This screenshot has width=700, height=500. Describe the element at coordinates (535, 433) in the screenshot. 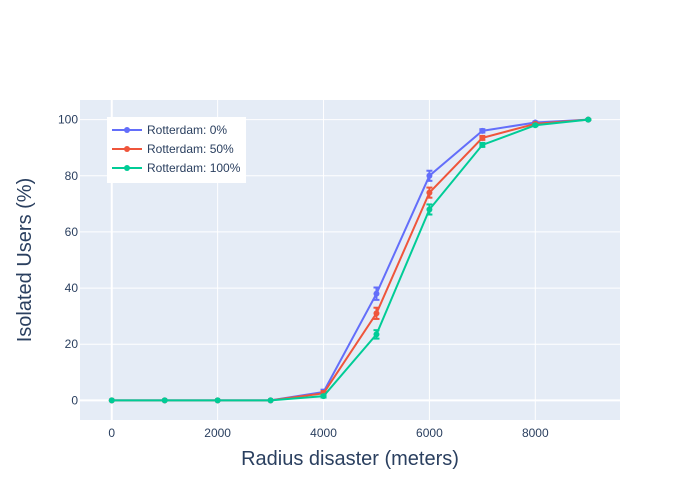

I see `x-tick-label: 8000` at that location.